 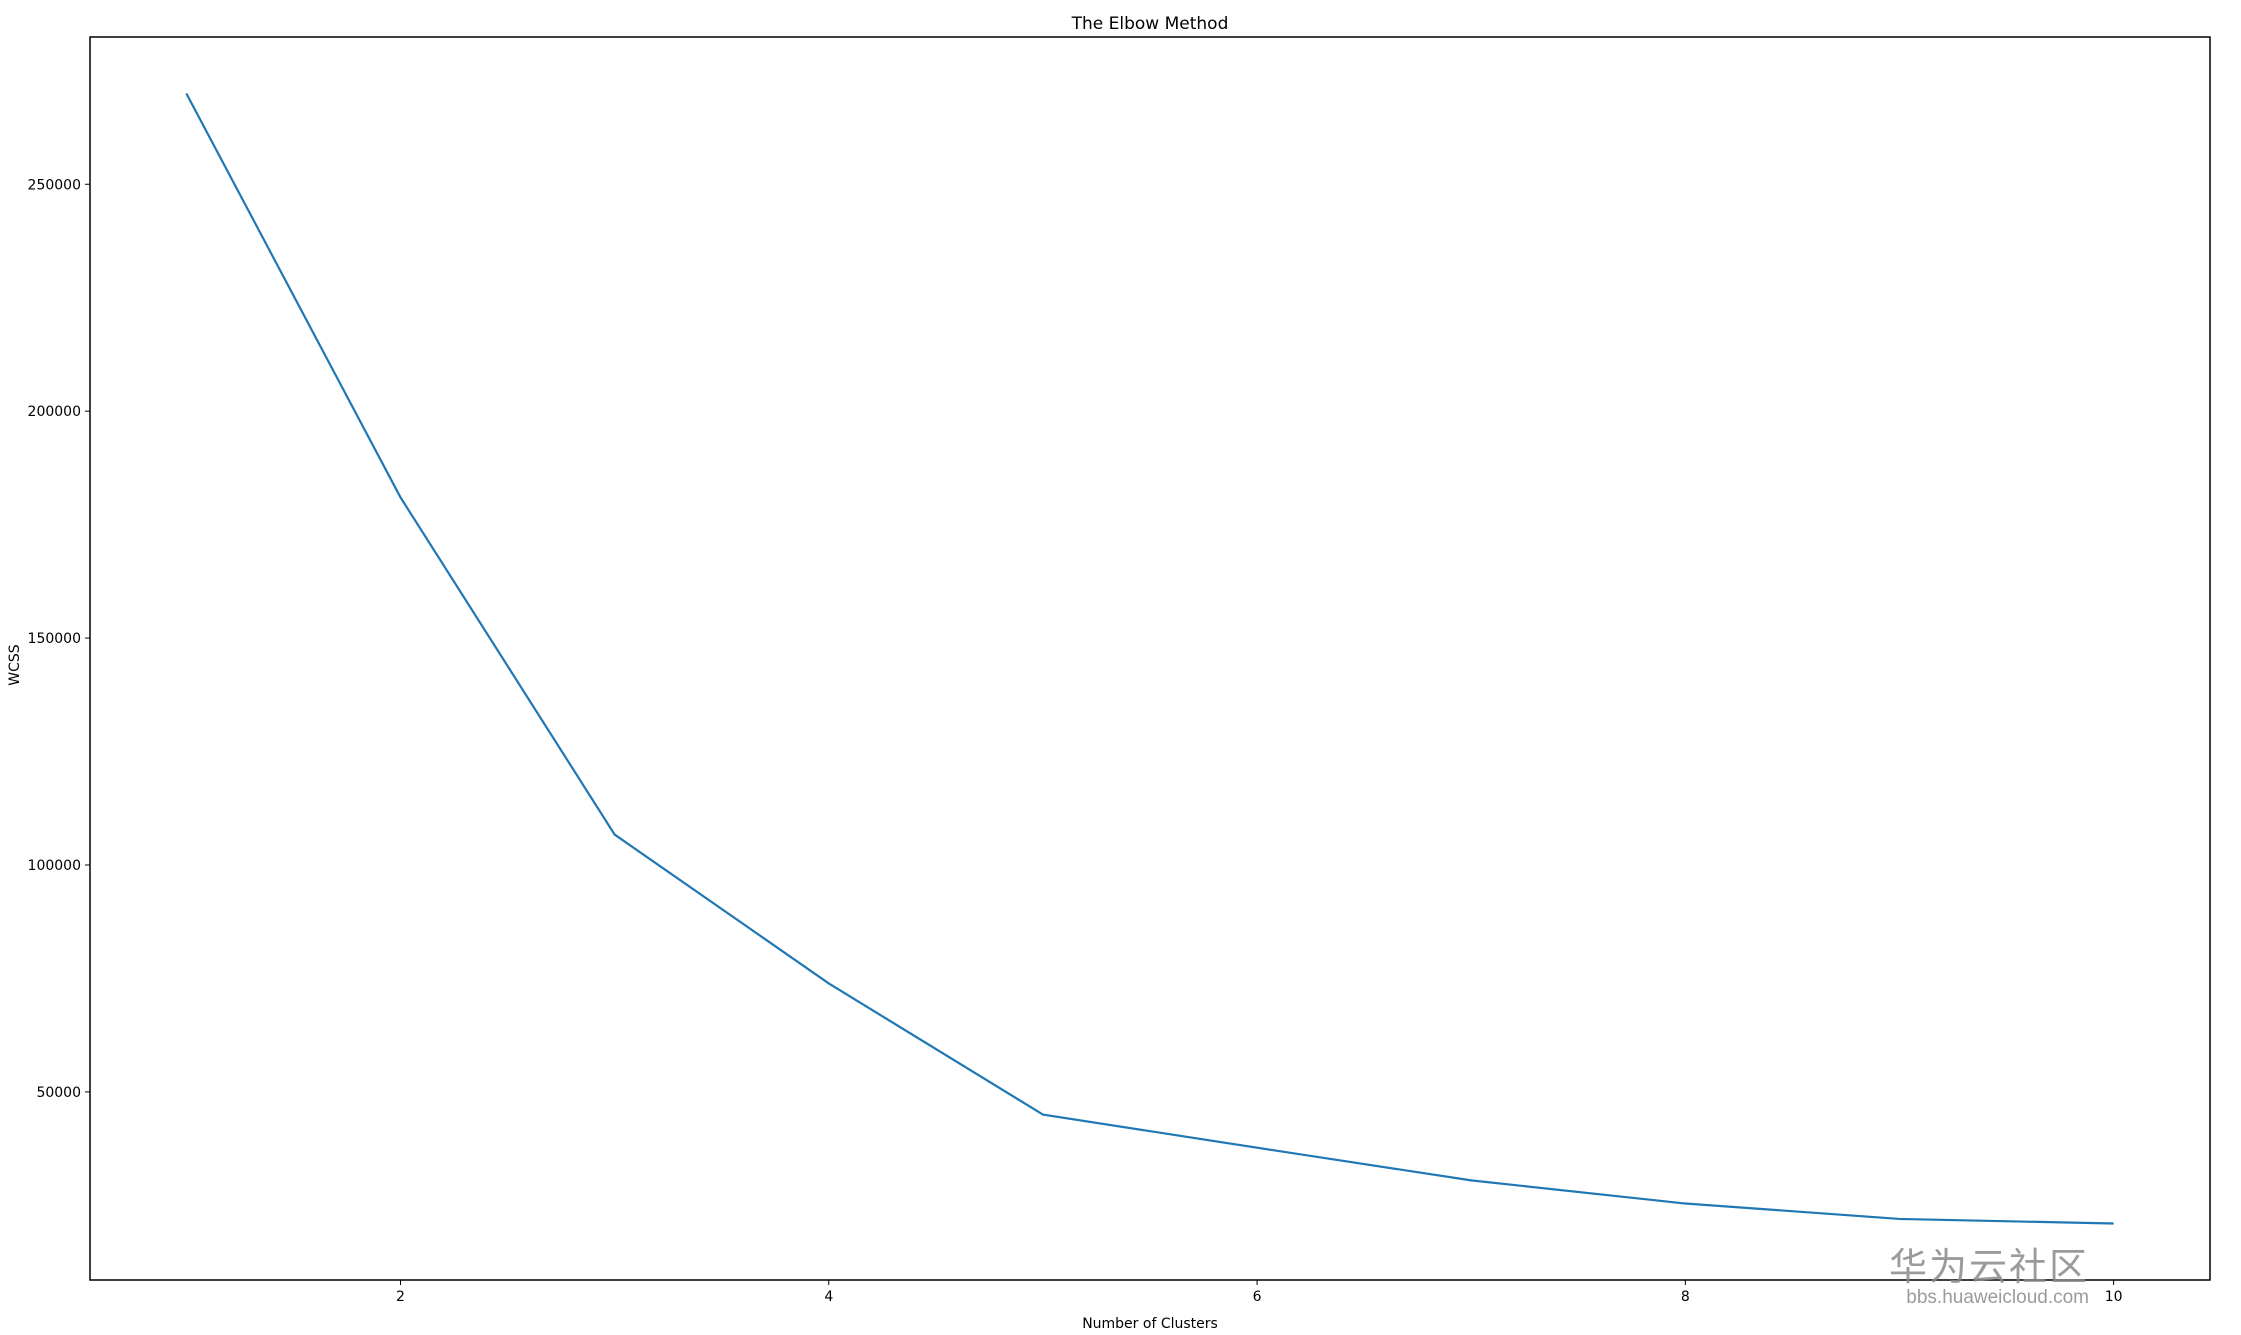 What do you see at coordinates (15, 665) in the screenshot?
I see `y-axis-label: WCSS` at bounding box center [15, 665].